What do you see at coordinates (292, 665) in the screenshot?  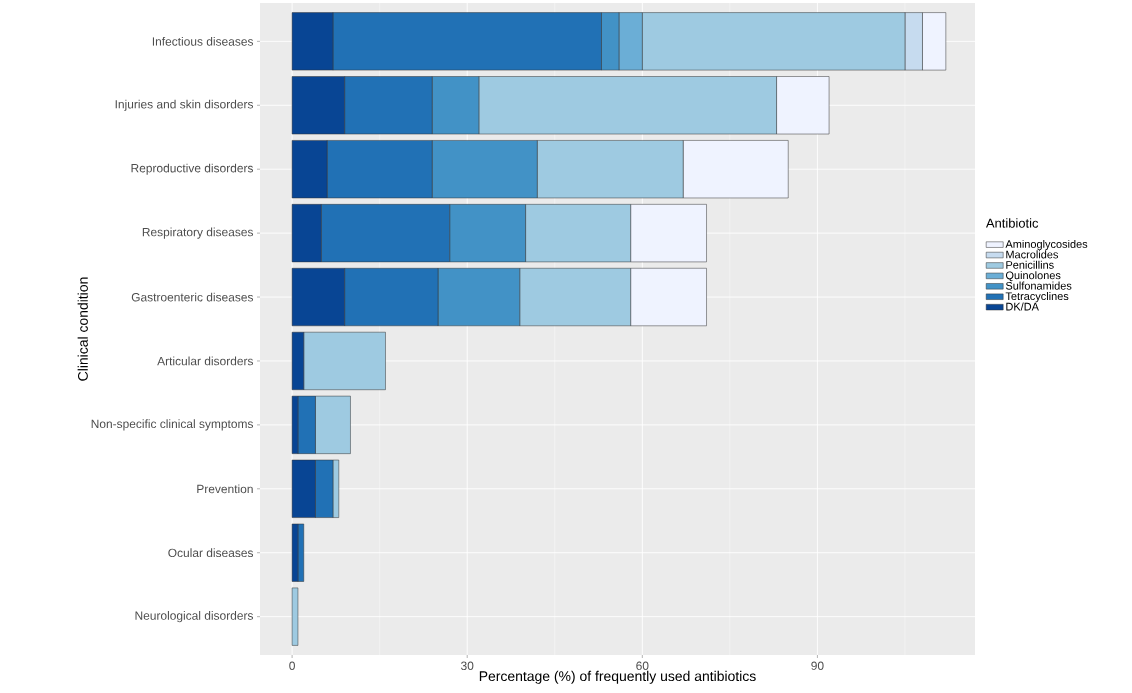 I see `x-tick-label: 0` at bounding box center [292, 665].